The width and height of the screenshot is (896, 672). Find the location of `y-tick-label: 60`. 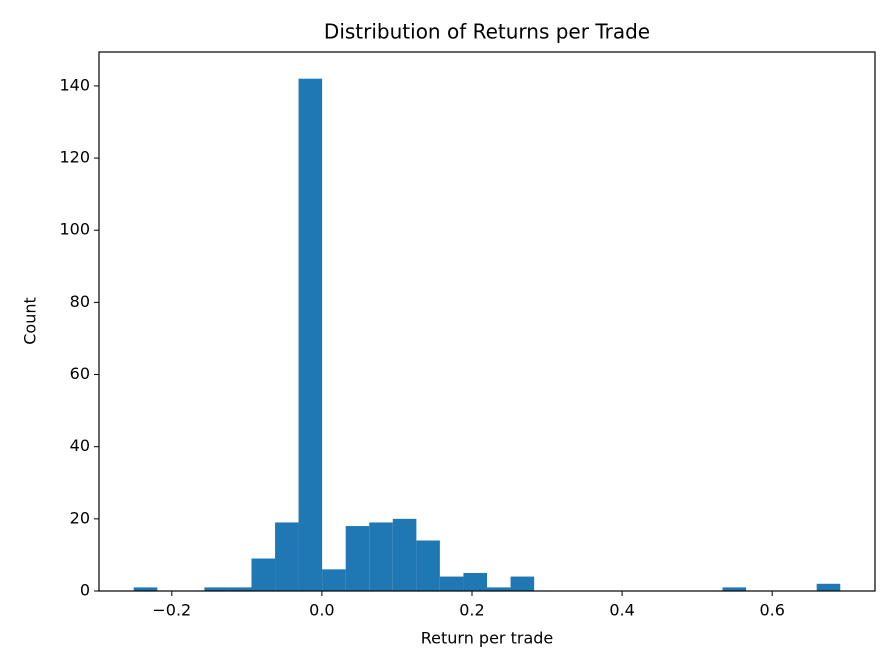

y-tick-label: 60 is located at coordinates (80, 373).